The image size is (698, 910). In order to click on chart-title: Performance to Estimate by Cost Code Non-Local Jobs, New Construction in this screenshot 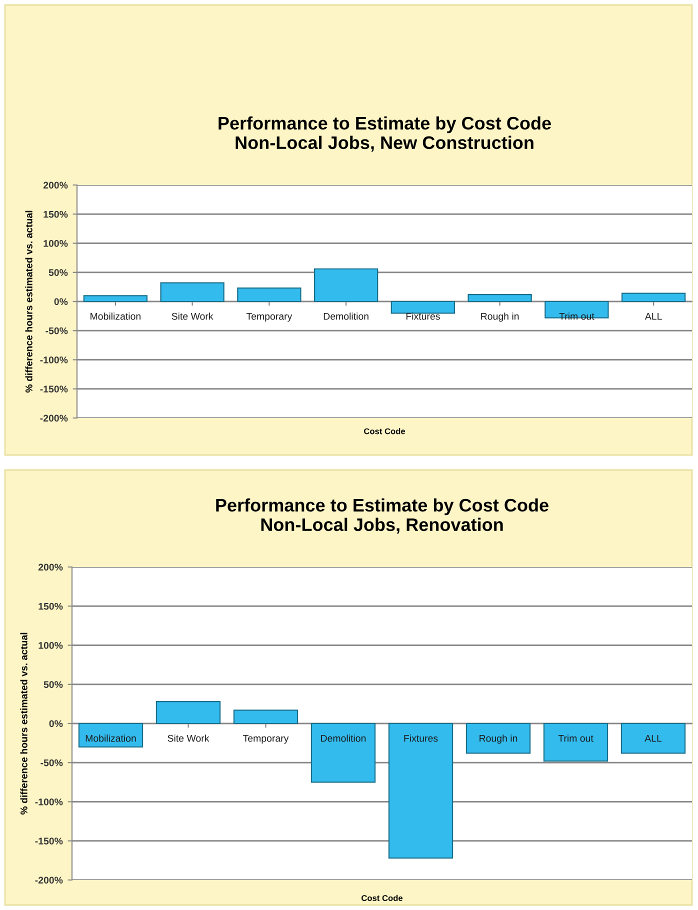, I will do `click(384, 134)`.